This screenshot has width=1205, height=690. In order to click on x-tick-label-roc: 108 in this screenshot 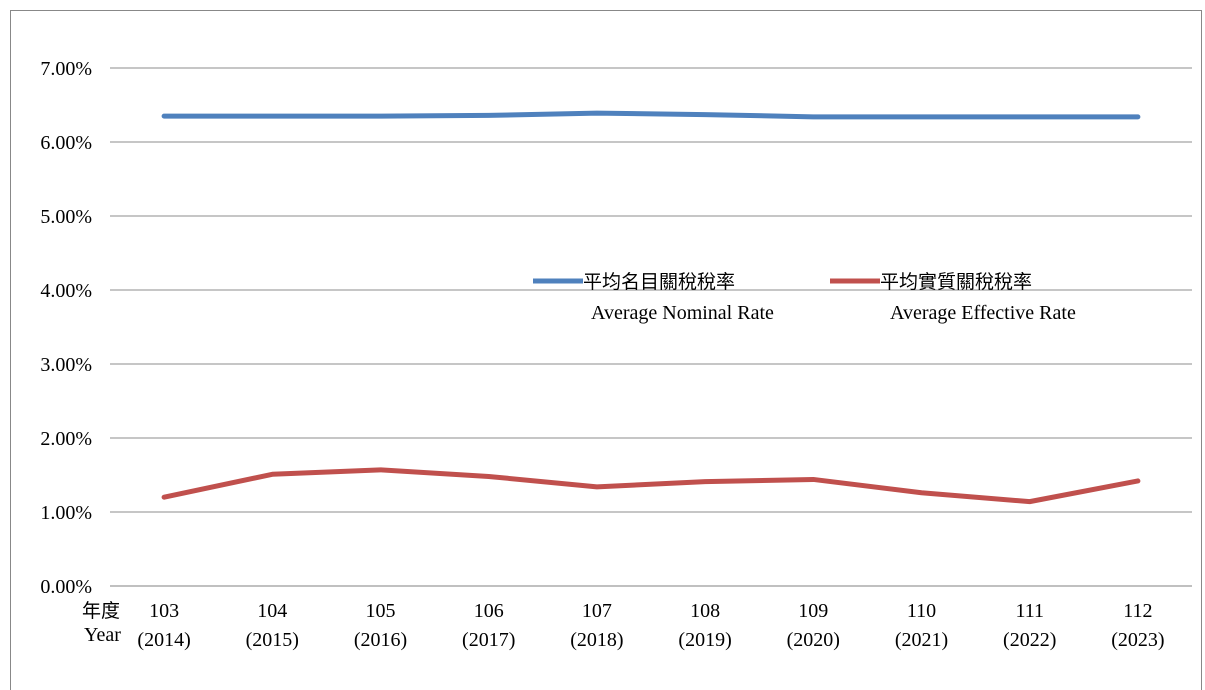, I will do `click(705, 611)`.